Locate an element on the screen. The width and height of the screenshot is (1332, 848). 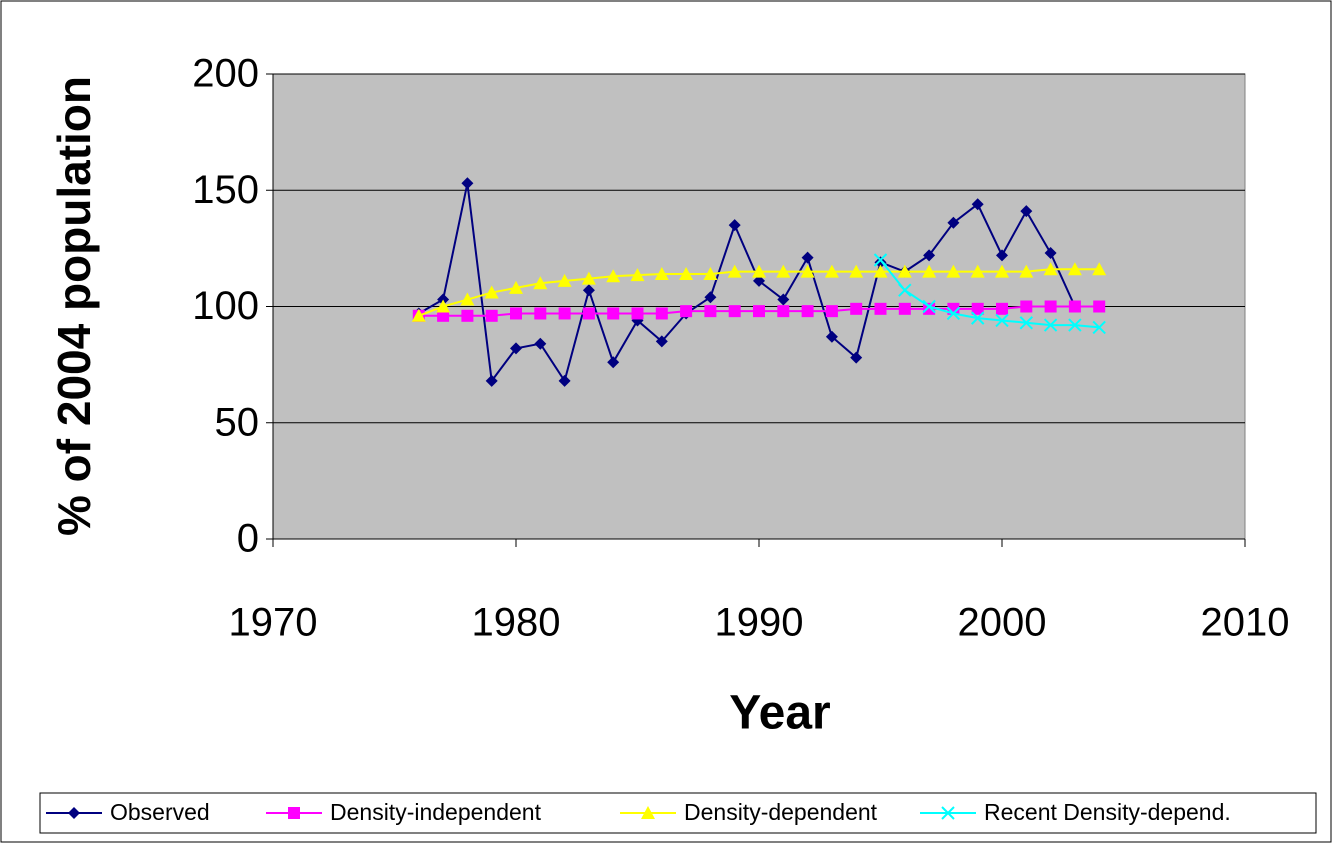
legend-label: Observed is located at coordinates (160, 812).